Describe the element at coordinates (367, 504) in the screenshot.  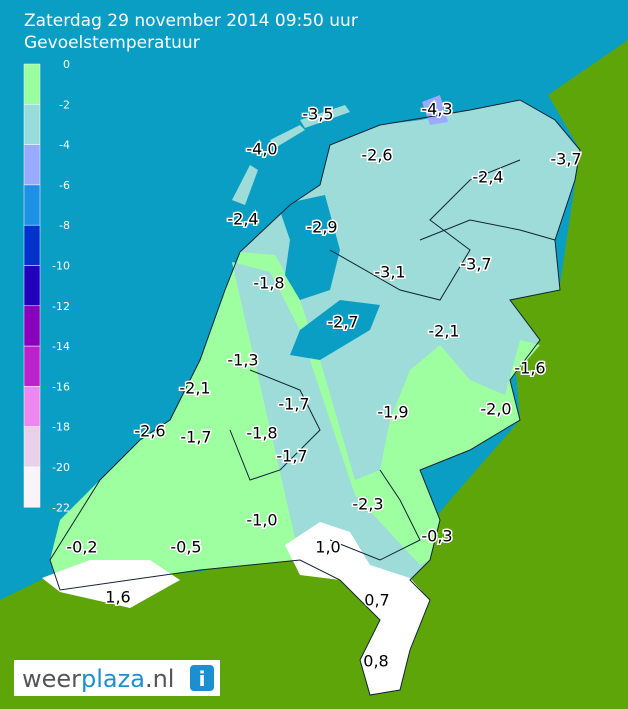
I see `station-value: -2,3` at that location.